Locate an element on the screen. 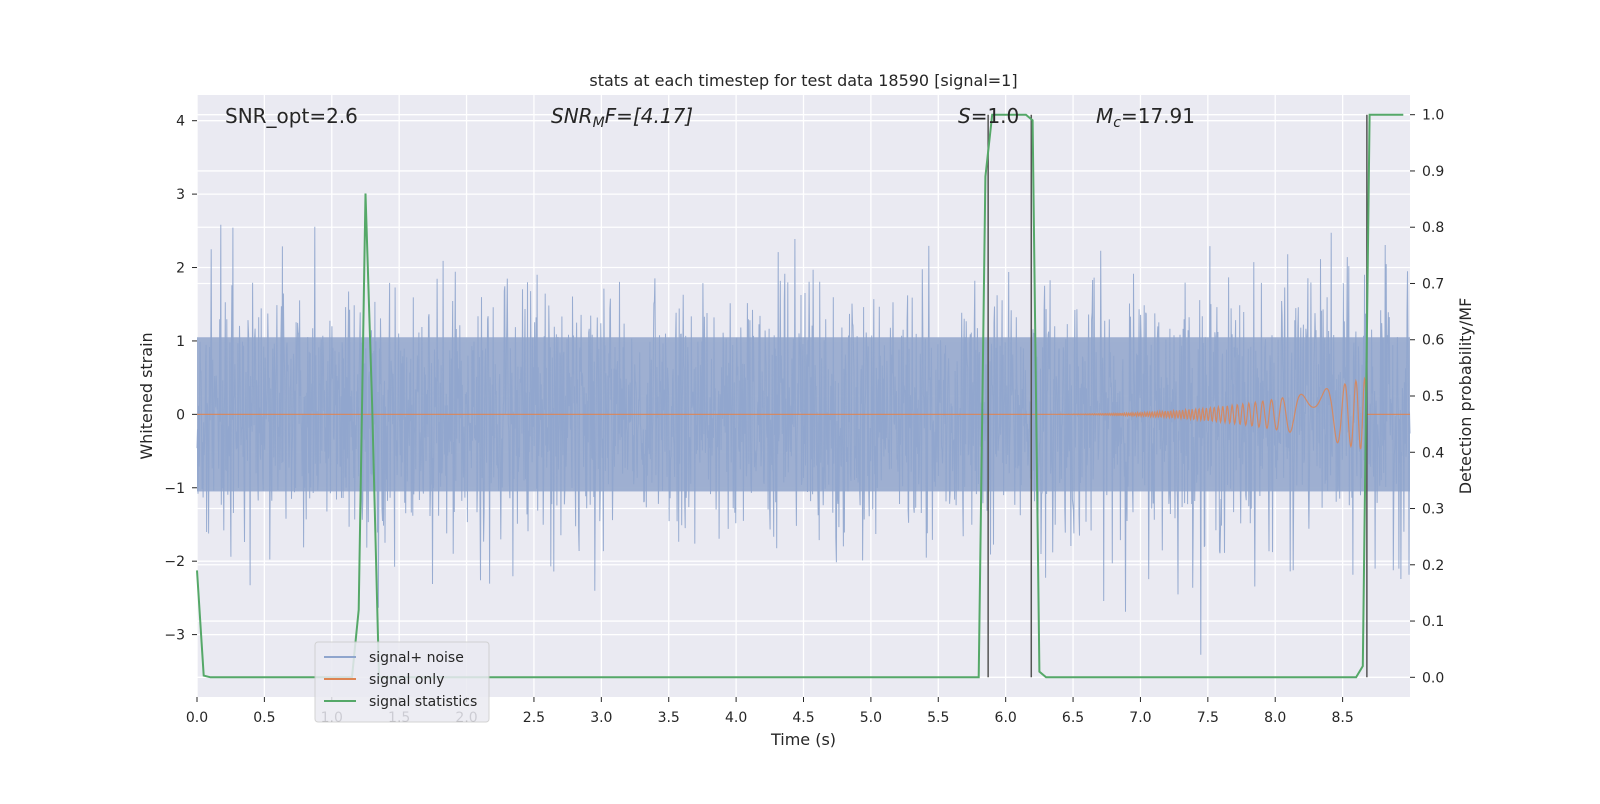 The height and width of the screenshot is (804, 1600). legend-label-signal-statistics: signal statistics is located at coordinates (423, 702).